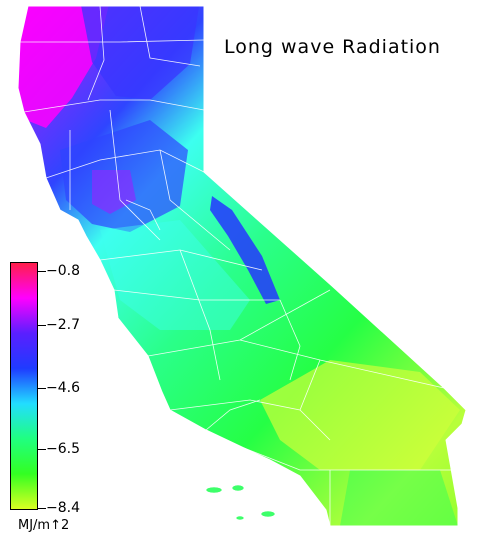 The width and height of the screenshot is (500, 554). Describe the element at coordinates (44, 525) in the screenshot. I see `legend-unit-label: MJ/m↑2` at that location.